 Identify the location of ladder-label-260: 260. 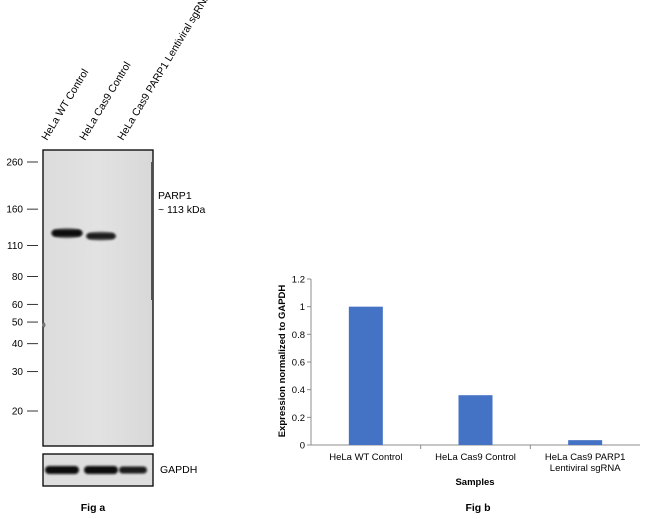
(14, 163).